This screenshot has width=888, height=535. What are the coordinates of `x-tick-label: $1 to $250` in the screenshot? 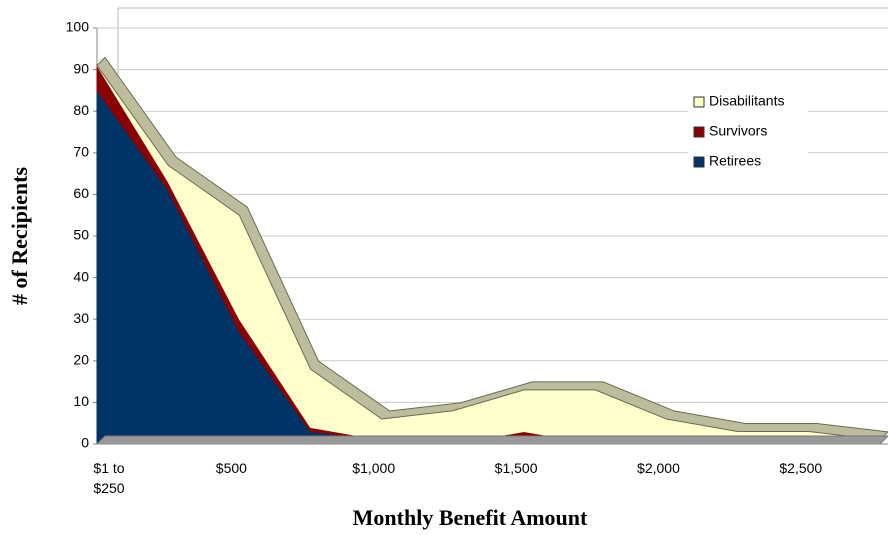 It's located at (109, 478).